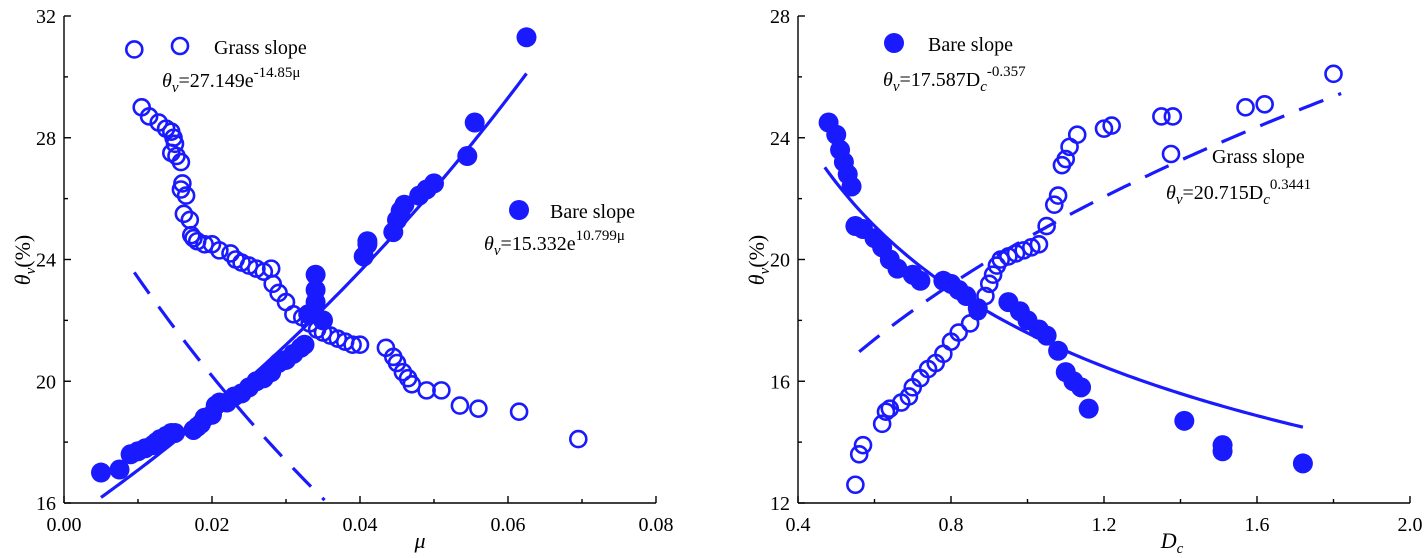 Image resolution: width=1425 pixels, height=558 pixels. I want to click on y-tick-label: 12, so click(780, 504).